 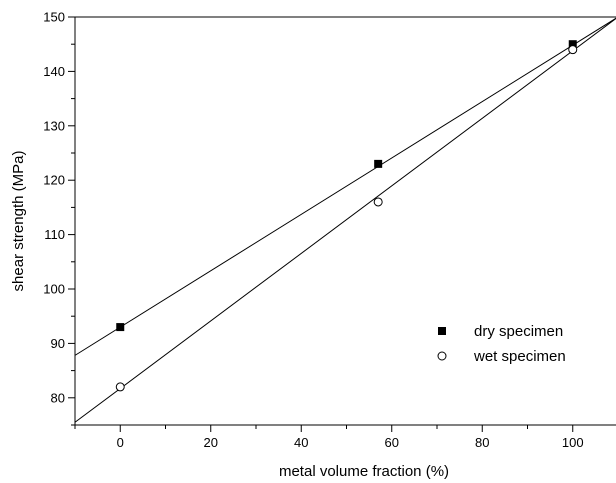 I want to click on y-axis-title: shear strength (MPa), so click(x=18, y=221).